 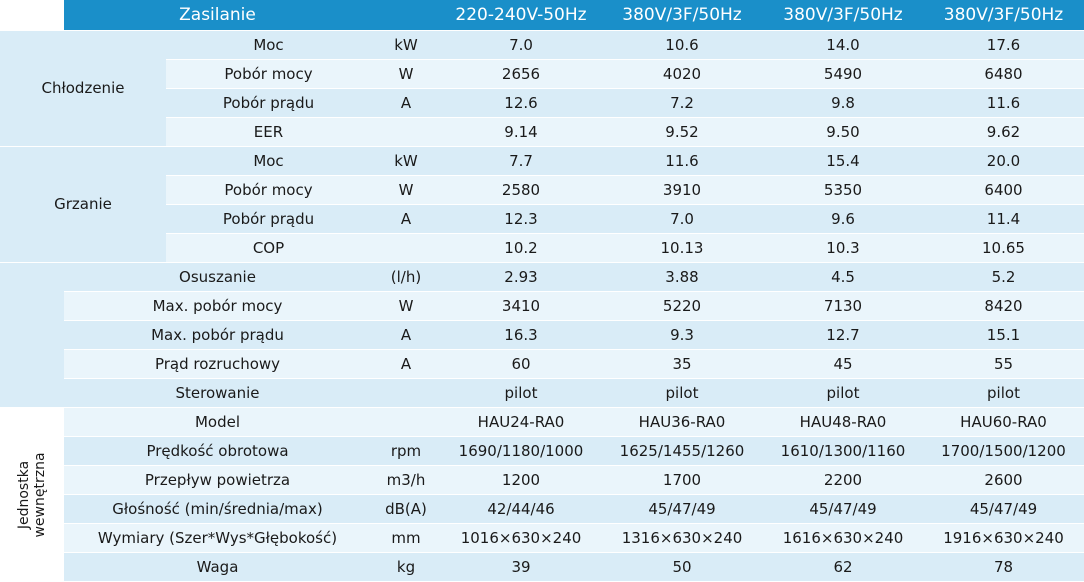 I want to click on value-cell: 5.2, so click(x=1003, y=277).